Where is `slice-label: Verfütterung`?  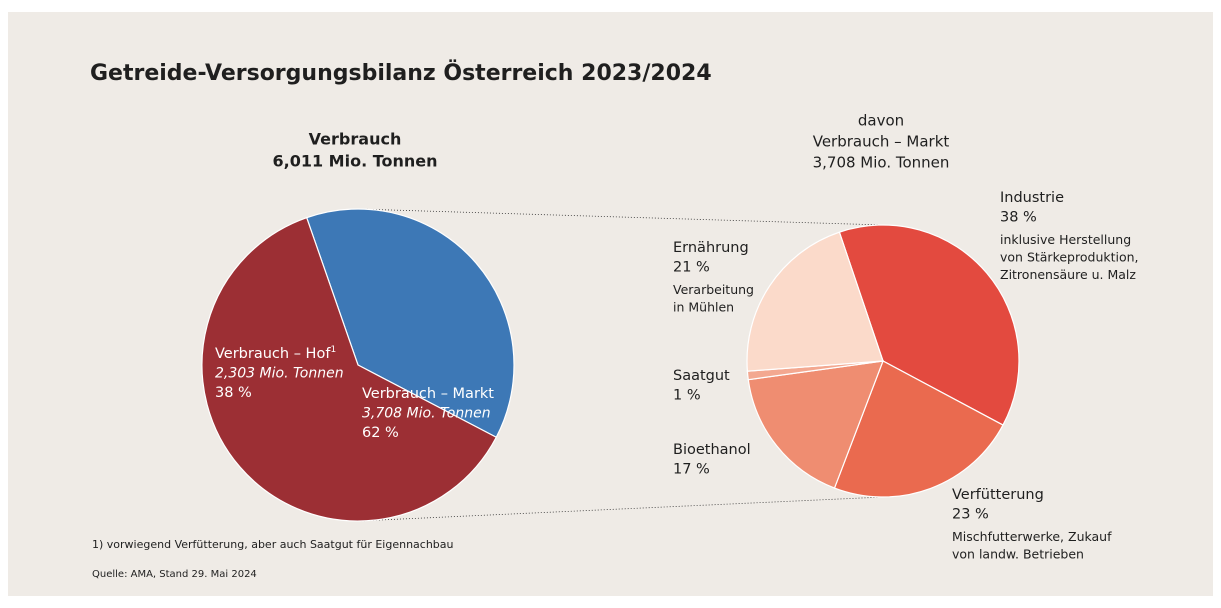 slice-label: Verfütterung is located at coordinates (998, 495).